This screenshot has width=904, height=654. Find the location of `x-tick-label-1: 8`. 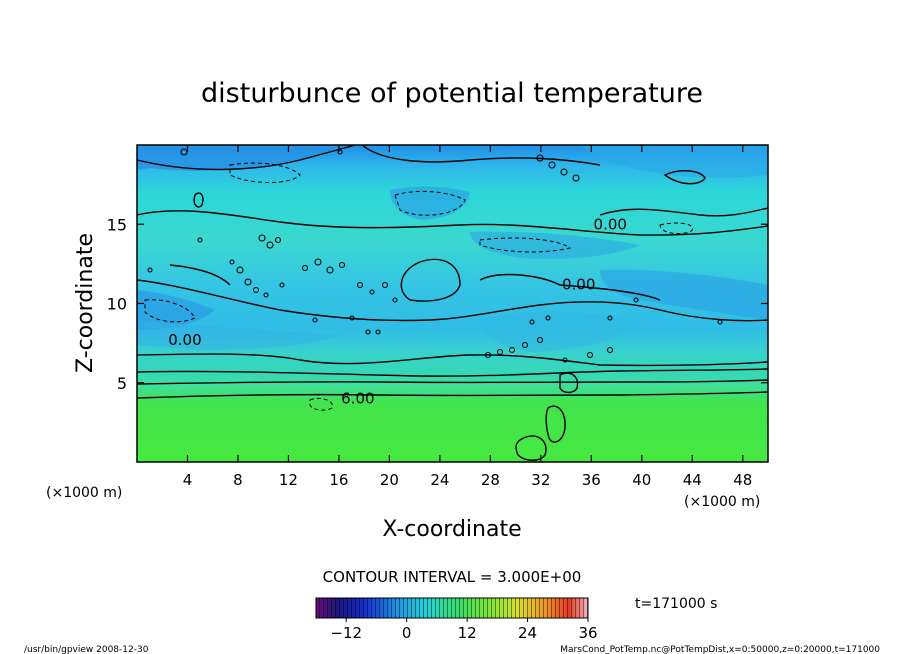

x-tick-label-1: 8 is located at coordinates (238, 480).